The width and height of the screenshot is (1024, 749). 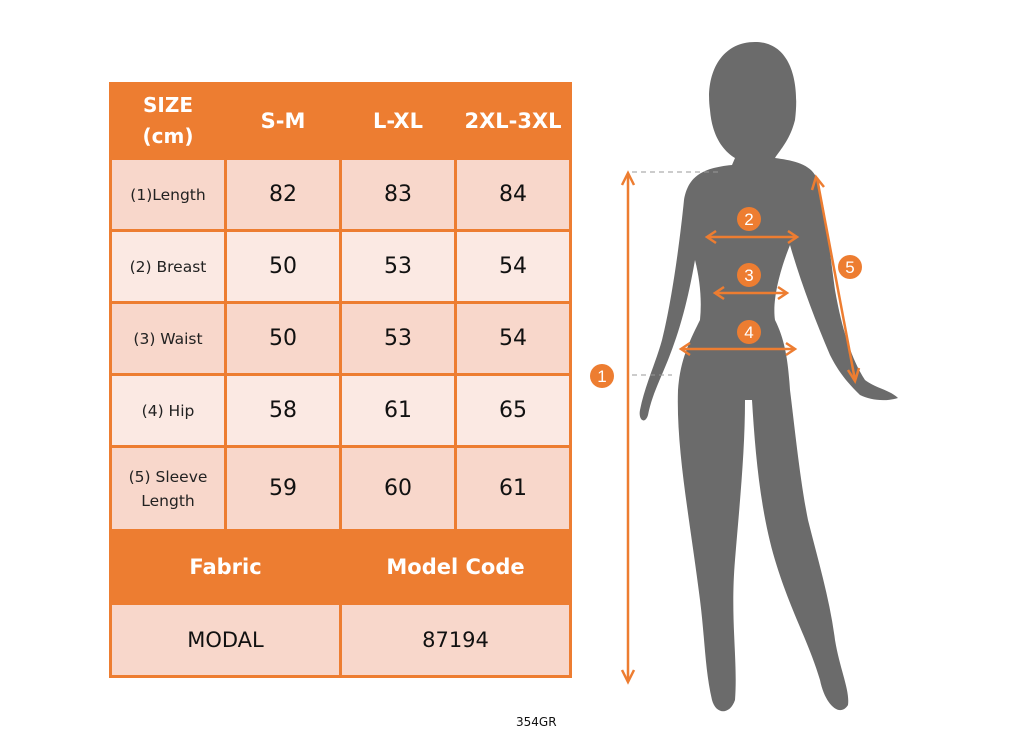 What do you see at coordinates (836, 279) in the screenshot?
I see `sleeve-arrow` at bounding box center [836, 279].